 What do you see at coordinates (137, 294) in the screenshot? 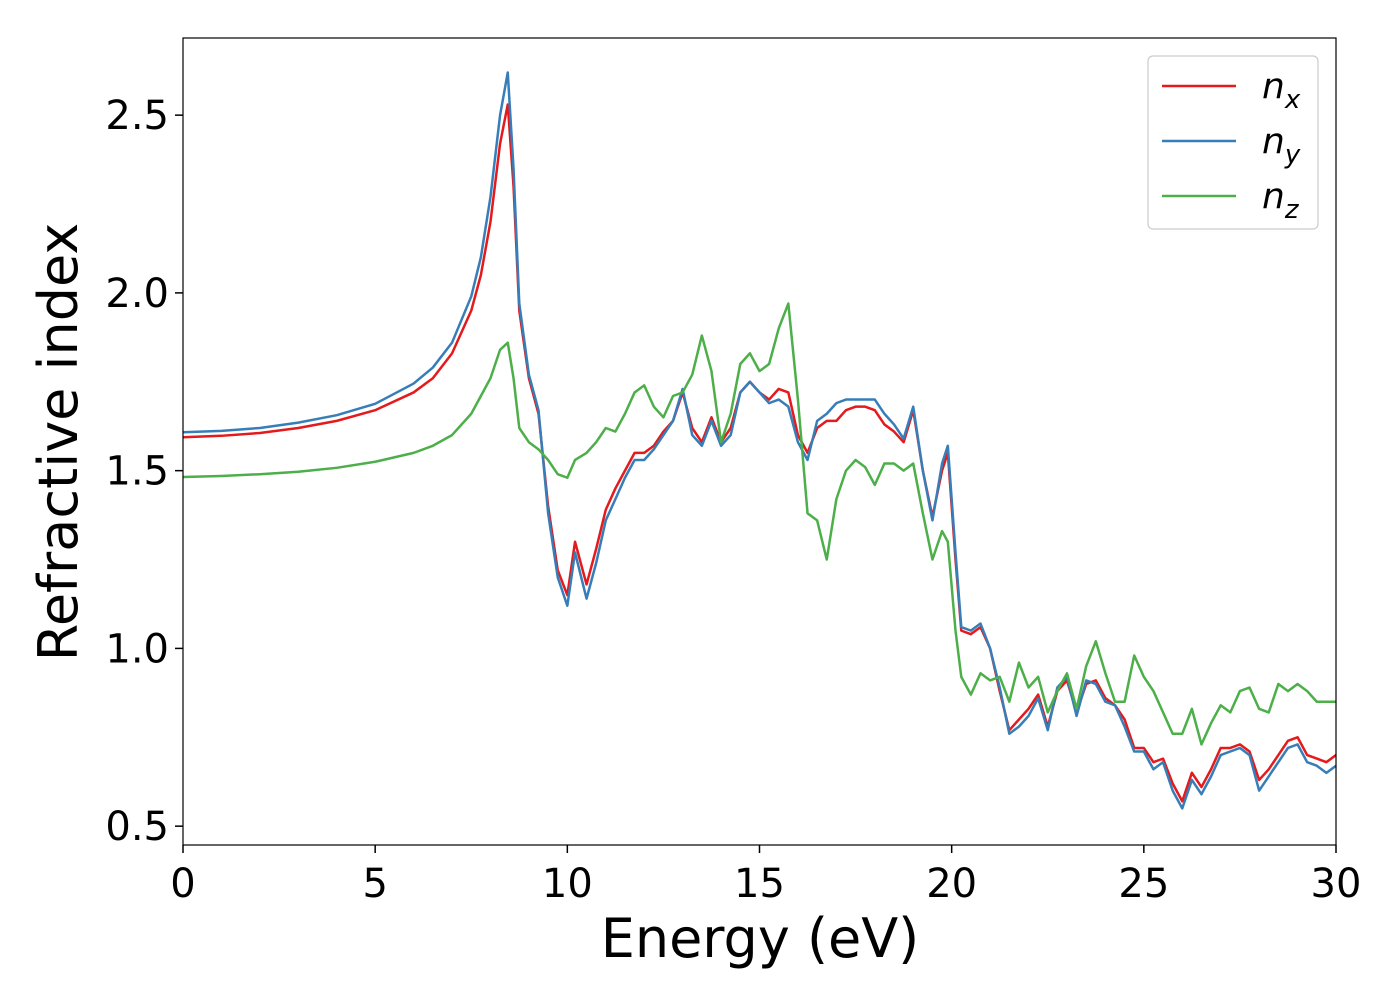
I see `y-tick-label: 2.0` at bounding box center [137, 294].